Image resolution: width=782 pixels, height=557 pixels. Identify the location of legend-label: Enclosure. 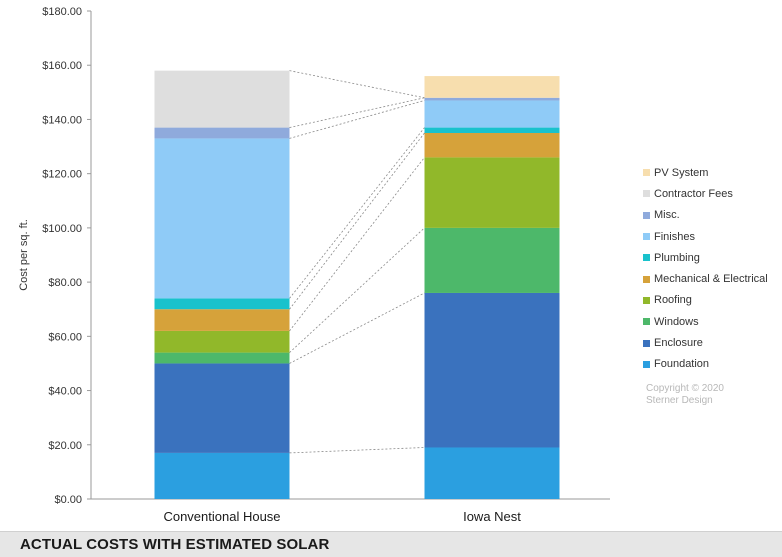
(678, 343).